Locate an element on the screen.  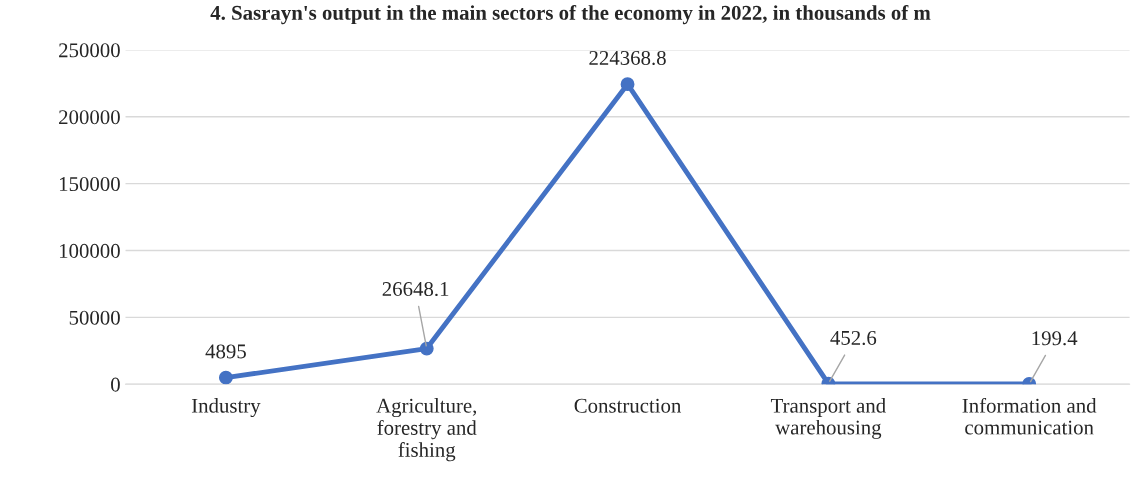
x-tick-label: Industry is located at coordinates (226, 408).